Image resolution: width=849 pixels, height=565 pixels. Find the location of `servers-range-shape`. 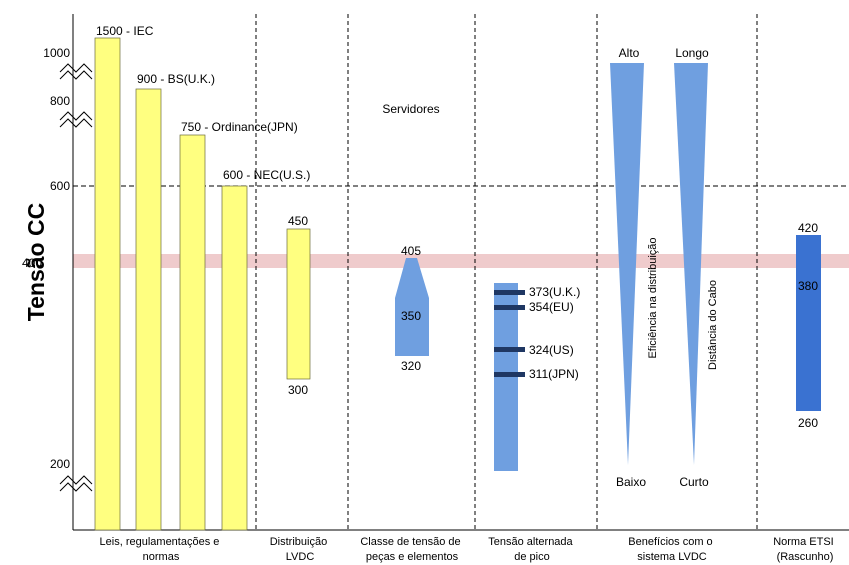

servers-range-shape is located at coordinates (412, 307).